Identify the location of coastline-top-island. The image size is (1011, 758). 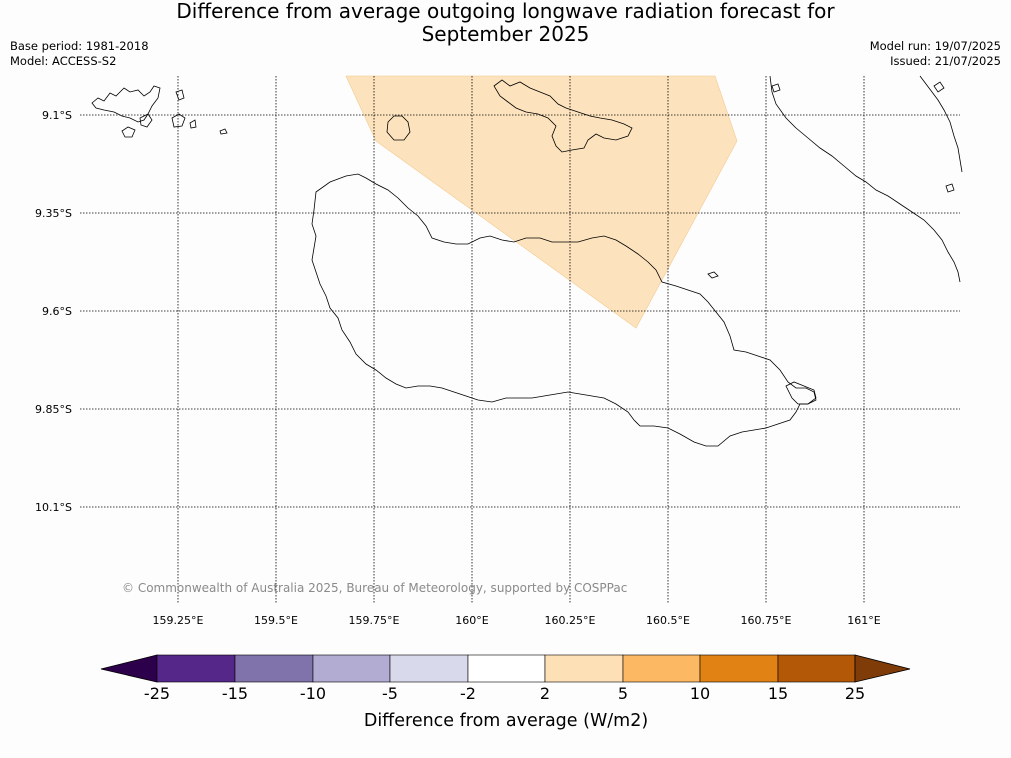
(563, 116).